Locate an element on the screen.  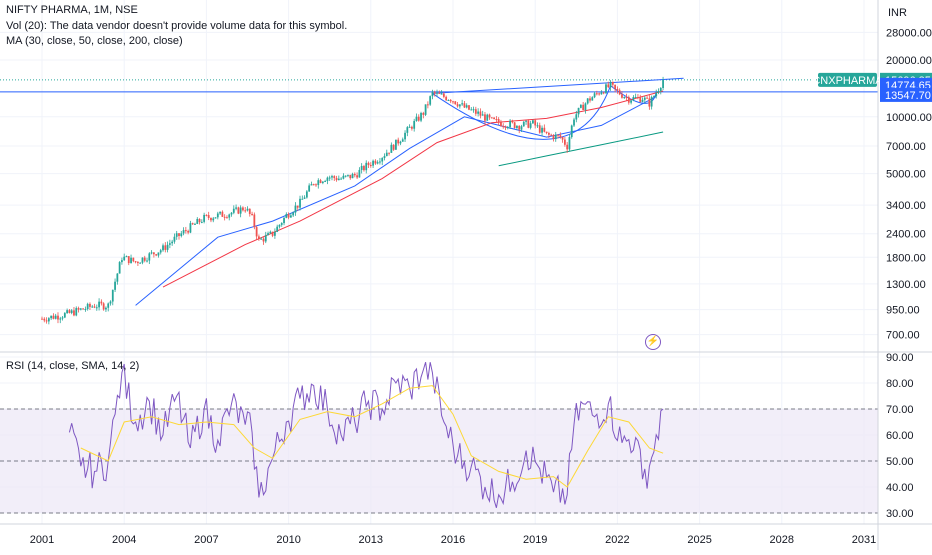
time-tick-label: 2025 is located at coordinates (699, 540).